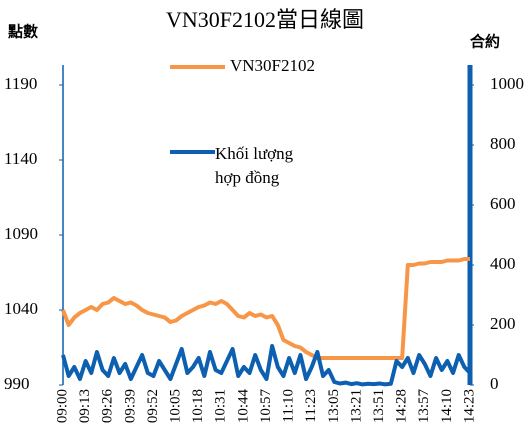  Describe the element at coordinates (175, 406) in the screenshot. I see `x-tick-label: 10:05` at that location.